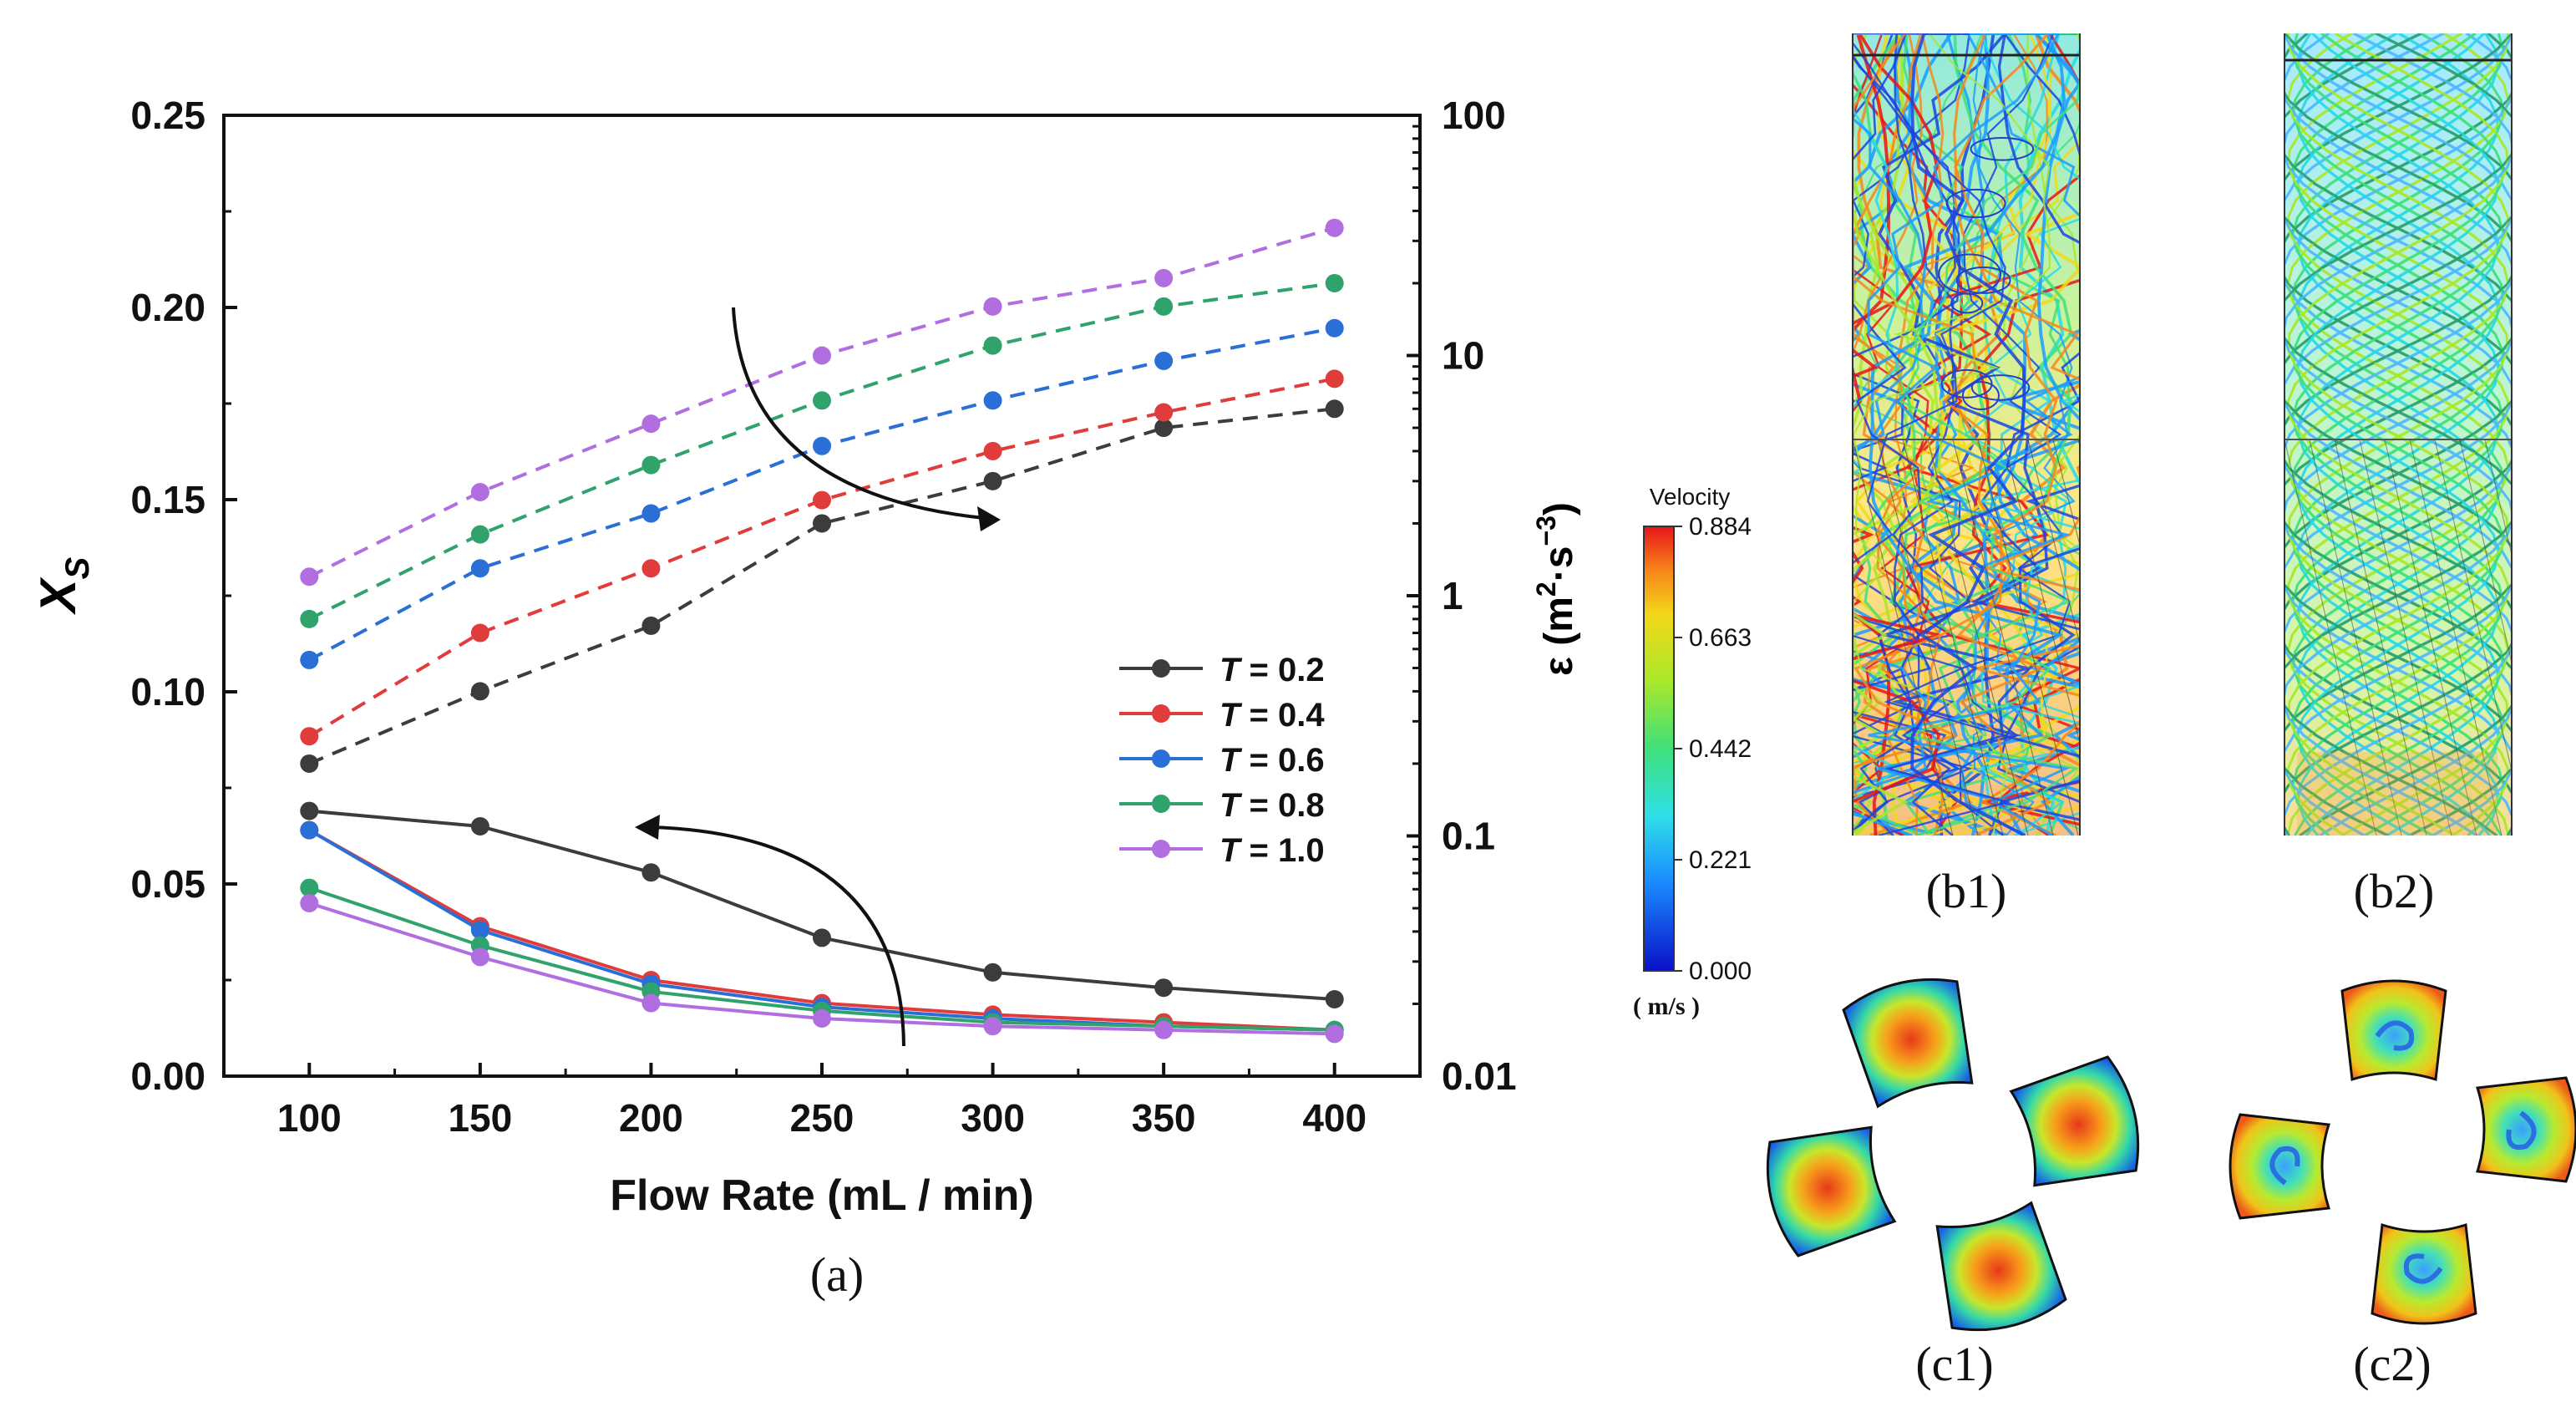 The height and width of the screenshot is (1407, 2576). I want to click on trend-arrow-xs, so click(778, 936).